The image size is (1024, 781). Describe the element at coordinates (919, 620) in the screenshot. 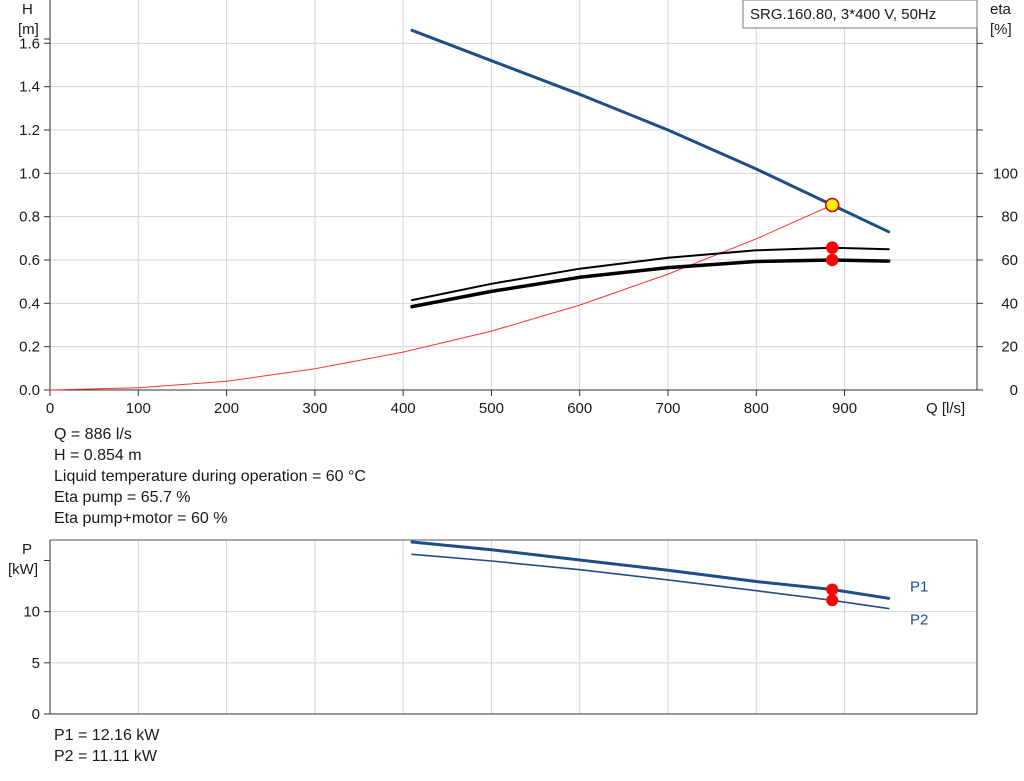

I see `series-label: P2` at that location.